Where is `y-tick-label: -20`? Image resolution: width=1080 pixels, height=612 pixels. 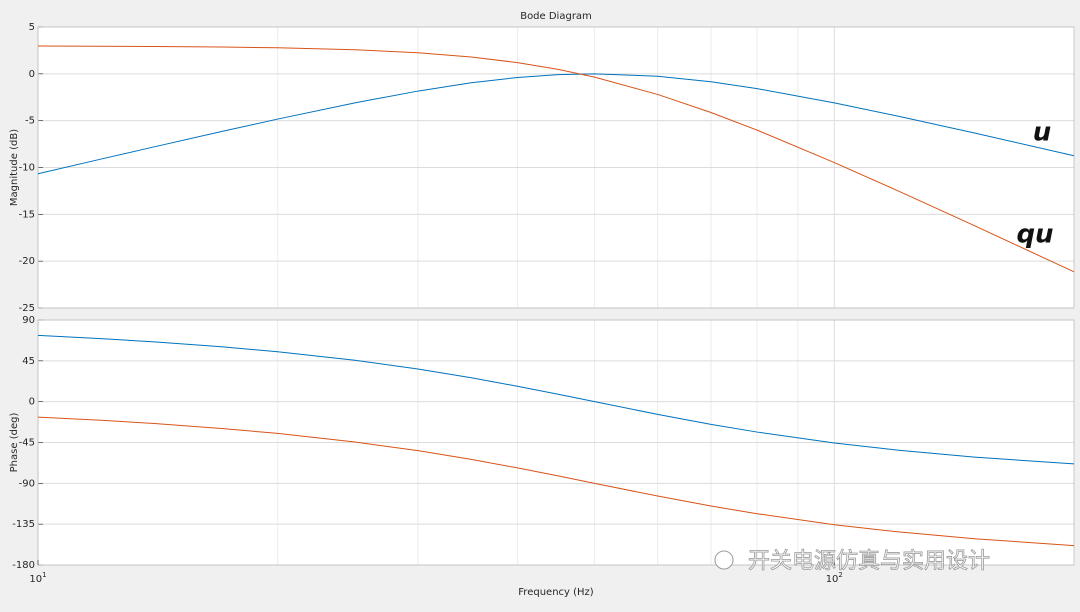
y-tick-label: -20 is located at coordinates (27, 261).